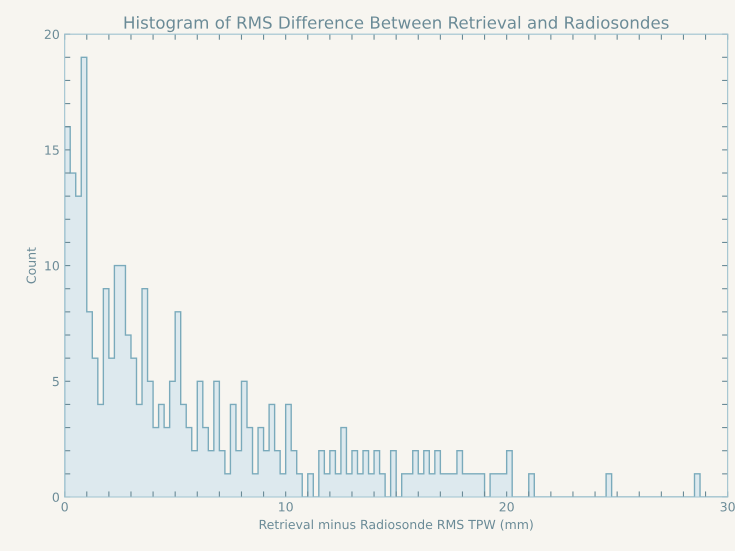  I want to click on y-axis-title: Count, so click(31, 265).